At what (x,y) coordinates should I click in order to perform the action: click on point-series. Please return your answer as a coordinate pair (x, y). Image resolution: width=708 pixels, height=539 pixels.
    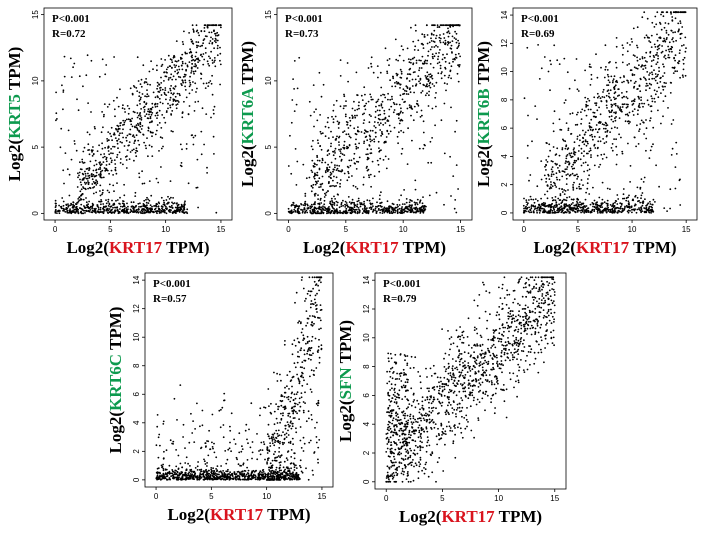
    Looking at the image, I should click on (604, 112).